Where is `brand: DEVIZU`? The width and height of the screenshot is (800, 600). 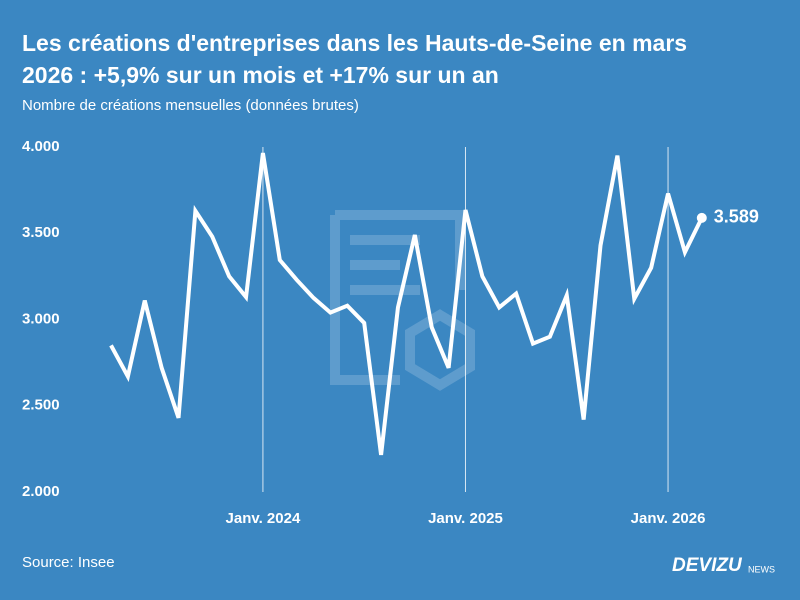 brand: DEVIZU is located at coordinates (707, 565).